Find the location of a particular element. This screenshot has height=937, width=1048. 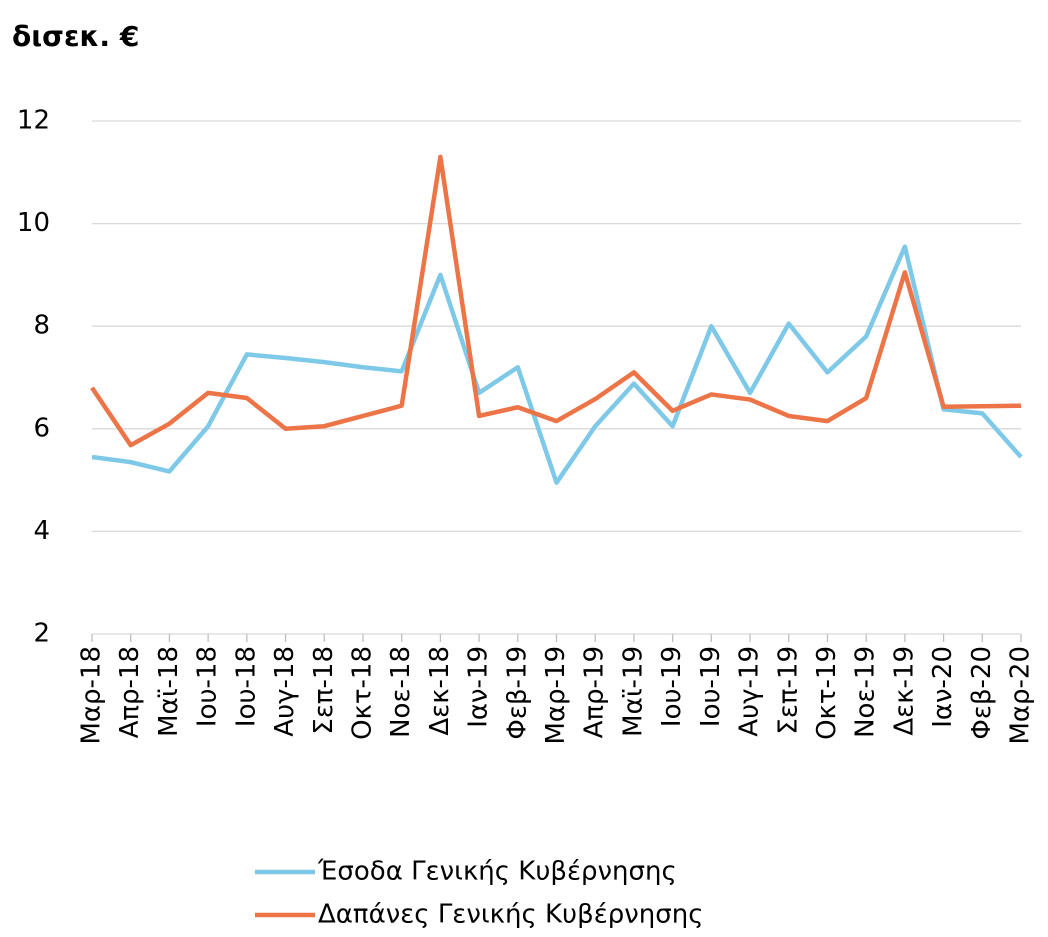

x-tick-label: Μαρ-20 is located at coordinates (1021, 695).